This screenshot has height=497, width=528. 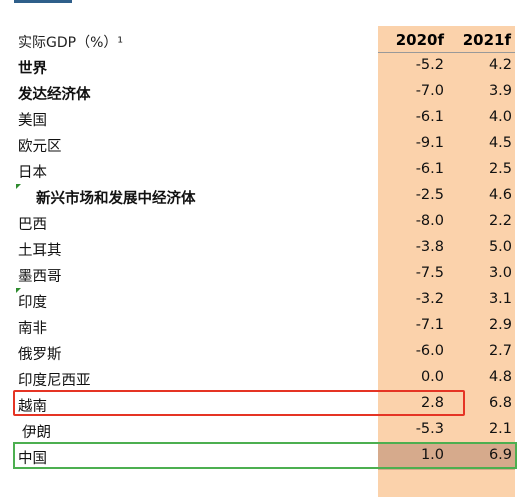 What do you see at coordinates (429, 299) in the screenshot?
I see `value-2020f: -3.2` at bounding box center [429, 299].